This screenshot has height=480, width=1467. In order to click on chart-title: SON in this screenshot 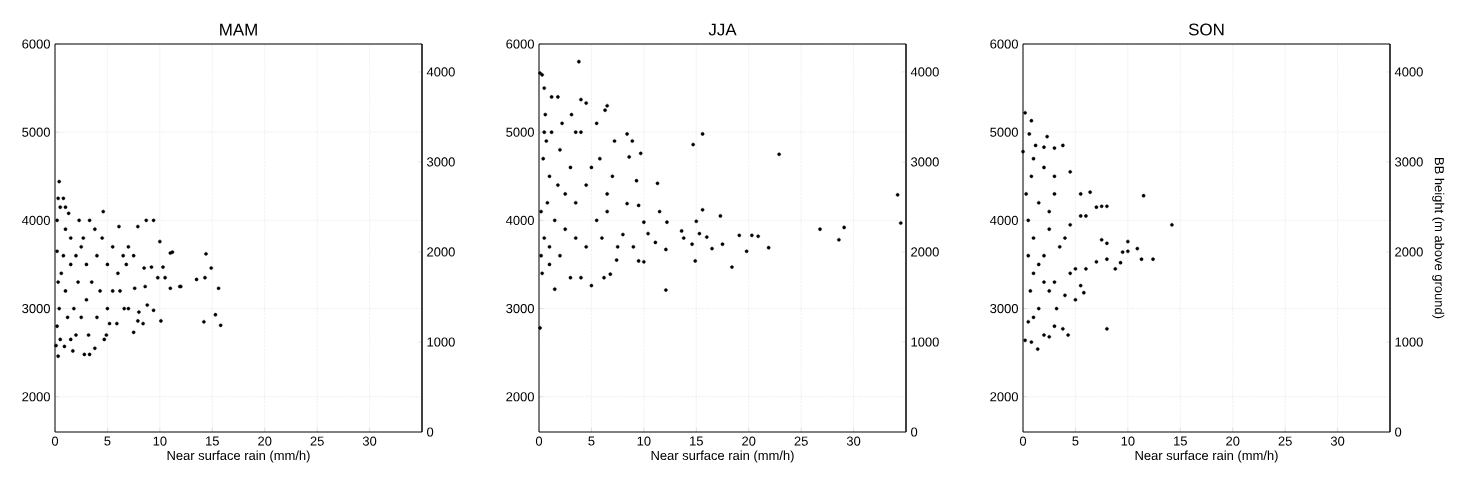, I will do `click(1206, 29)`.